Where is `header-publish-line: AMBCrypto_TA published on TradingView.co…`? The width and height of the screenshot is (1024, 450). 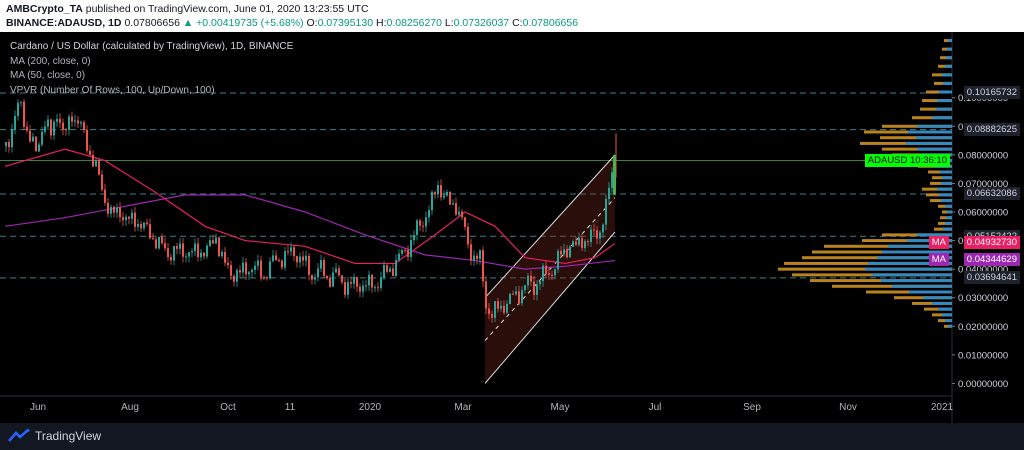
header-publish-line: AMBCrypto_TA published on TradingView.co… is located at coordinates (187, 9).